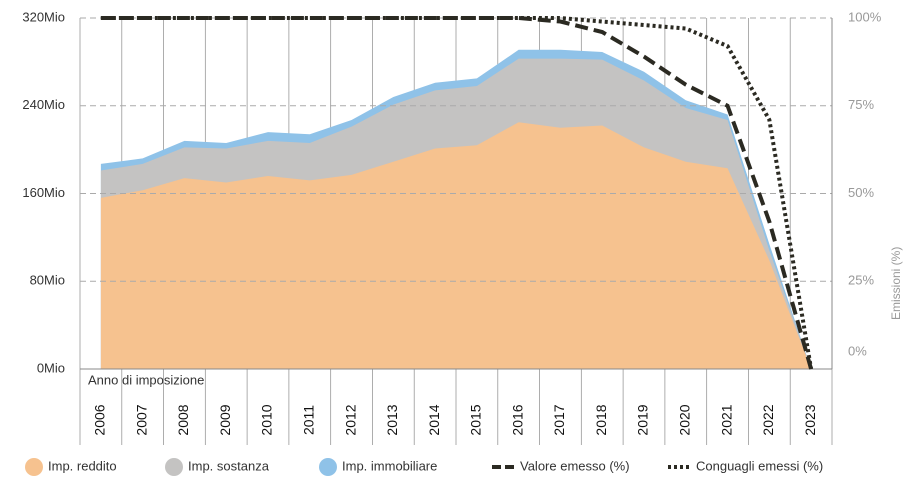 This screenshot has width=907, height=477. What do you see at coordinates (51, 367) in the screenshot?
I see `y-tick-label: 0Mio` at bounding box center [51, 367].